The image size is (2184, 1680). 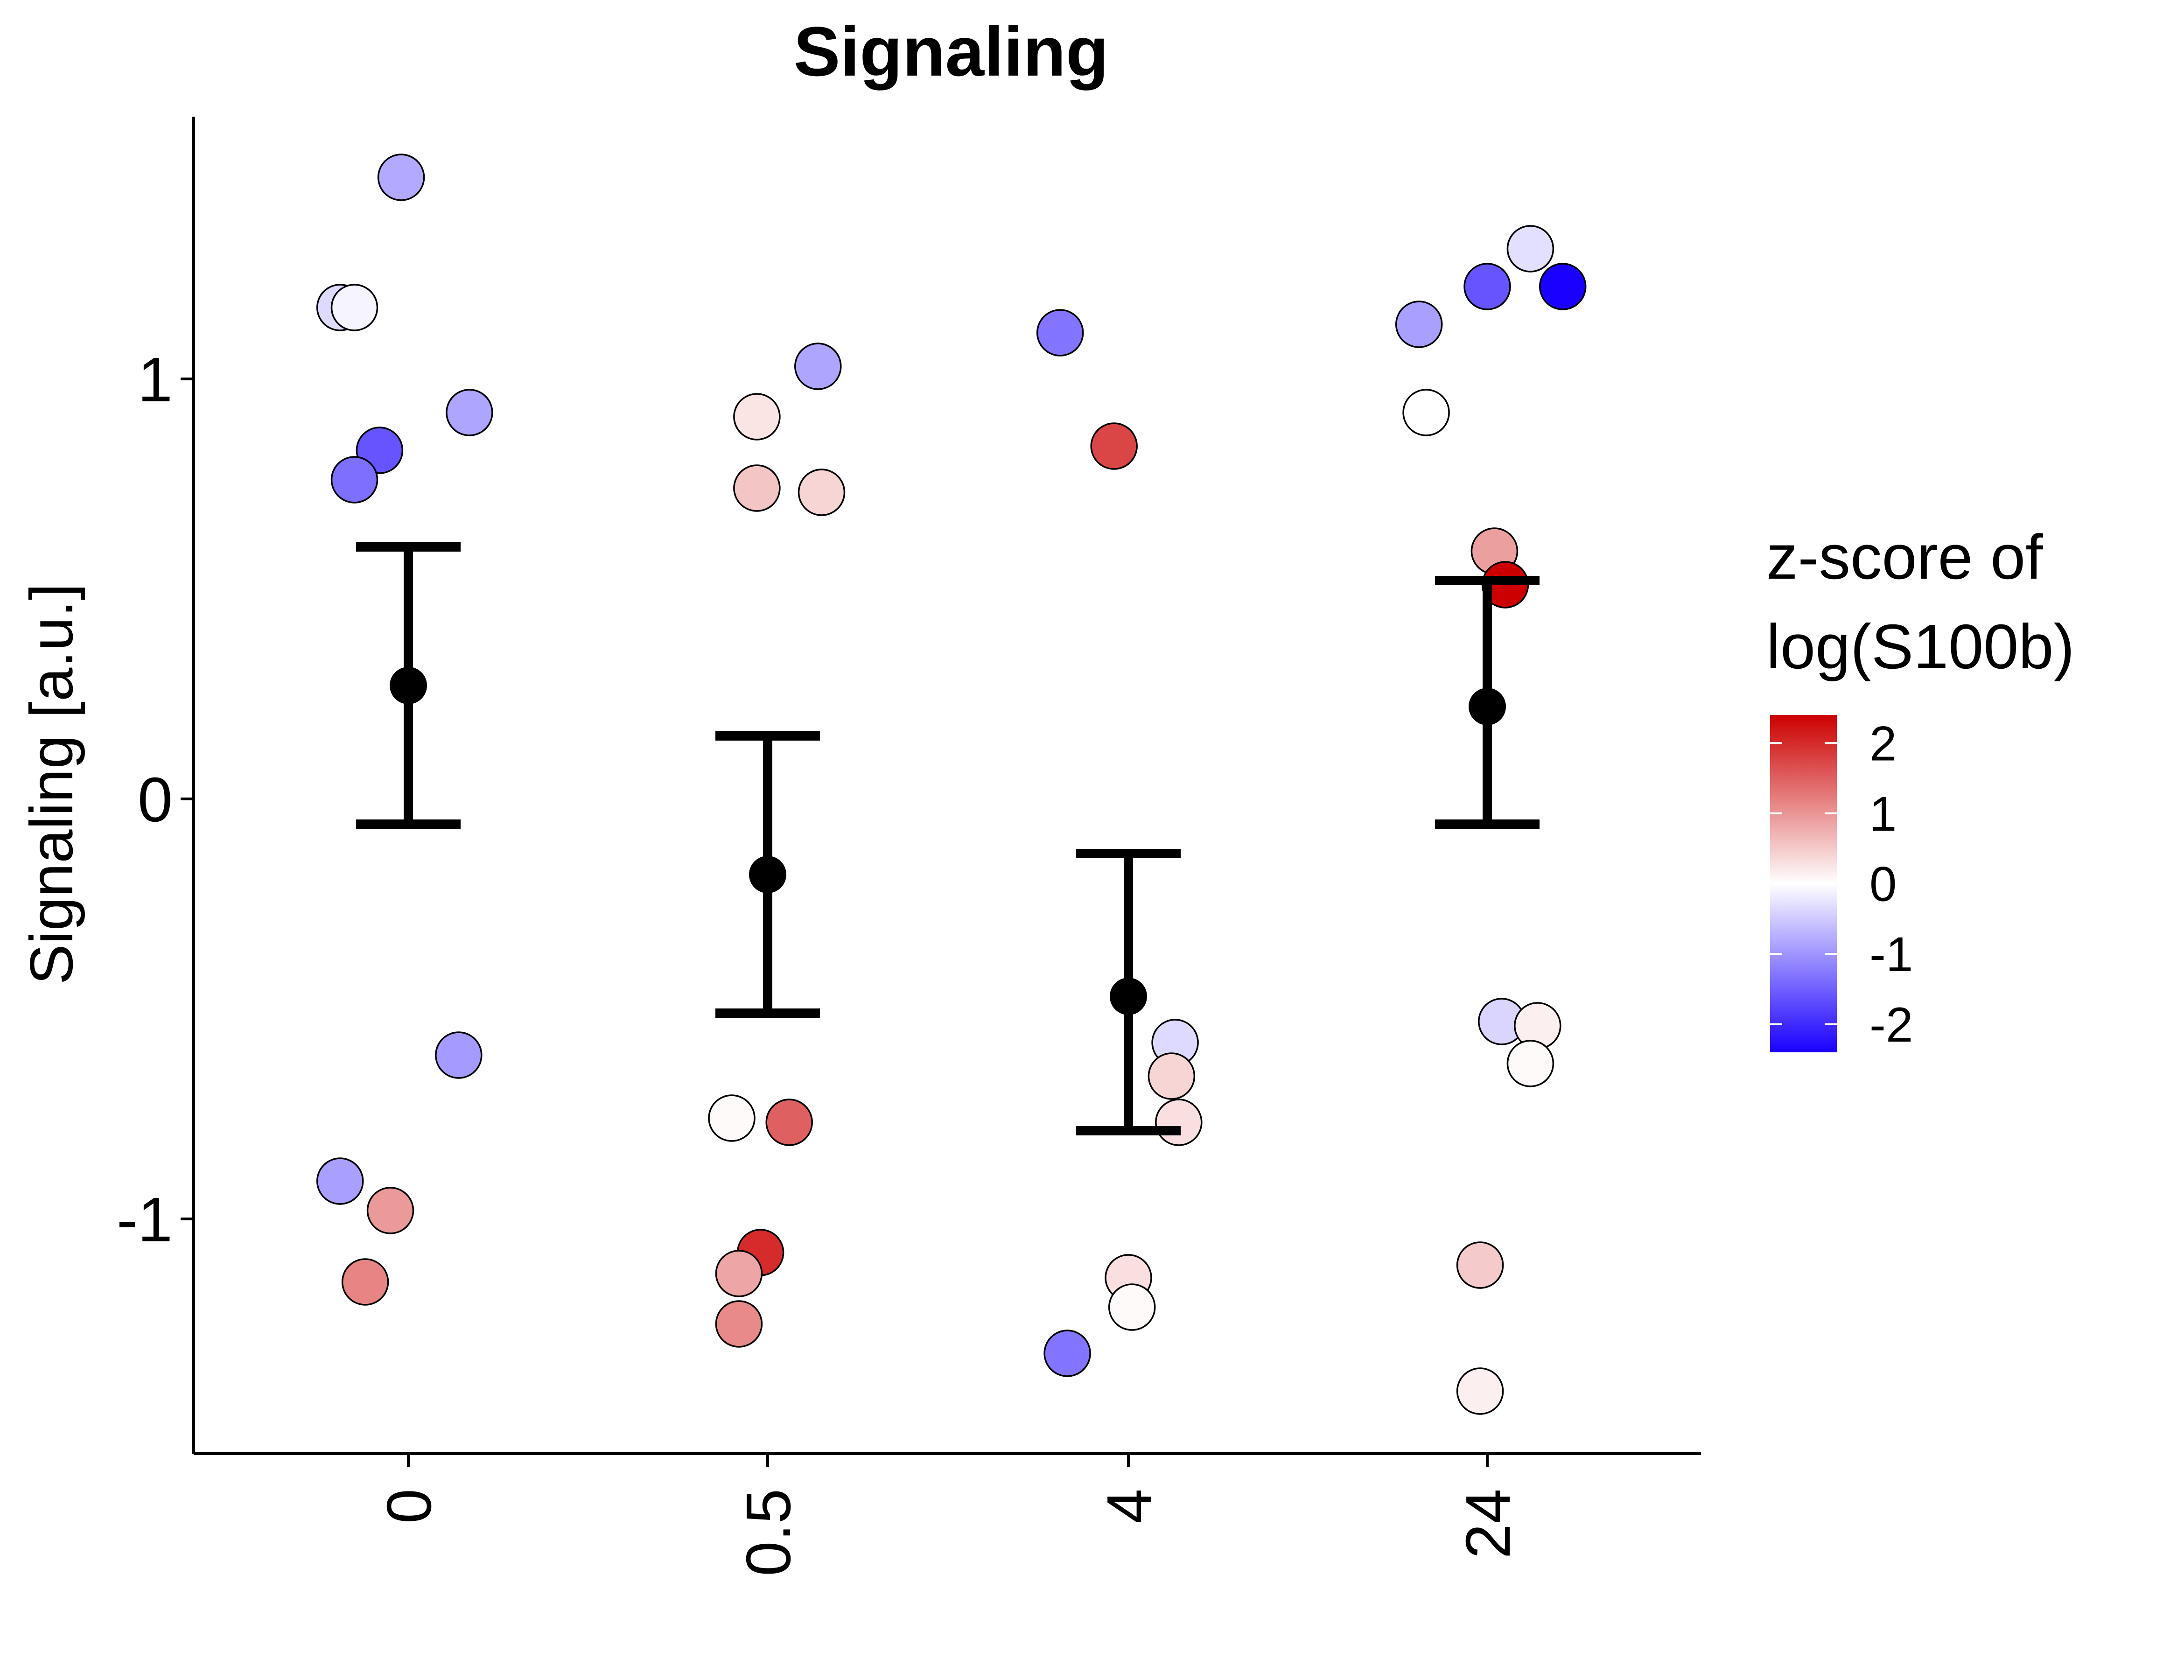 What do you see at coordinates (51, 784) in the screenshot?
I see `y-axis-label: Signaling [a.u.]` at bounding box center [51, 784].